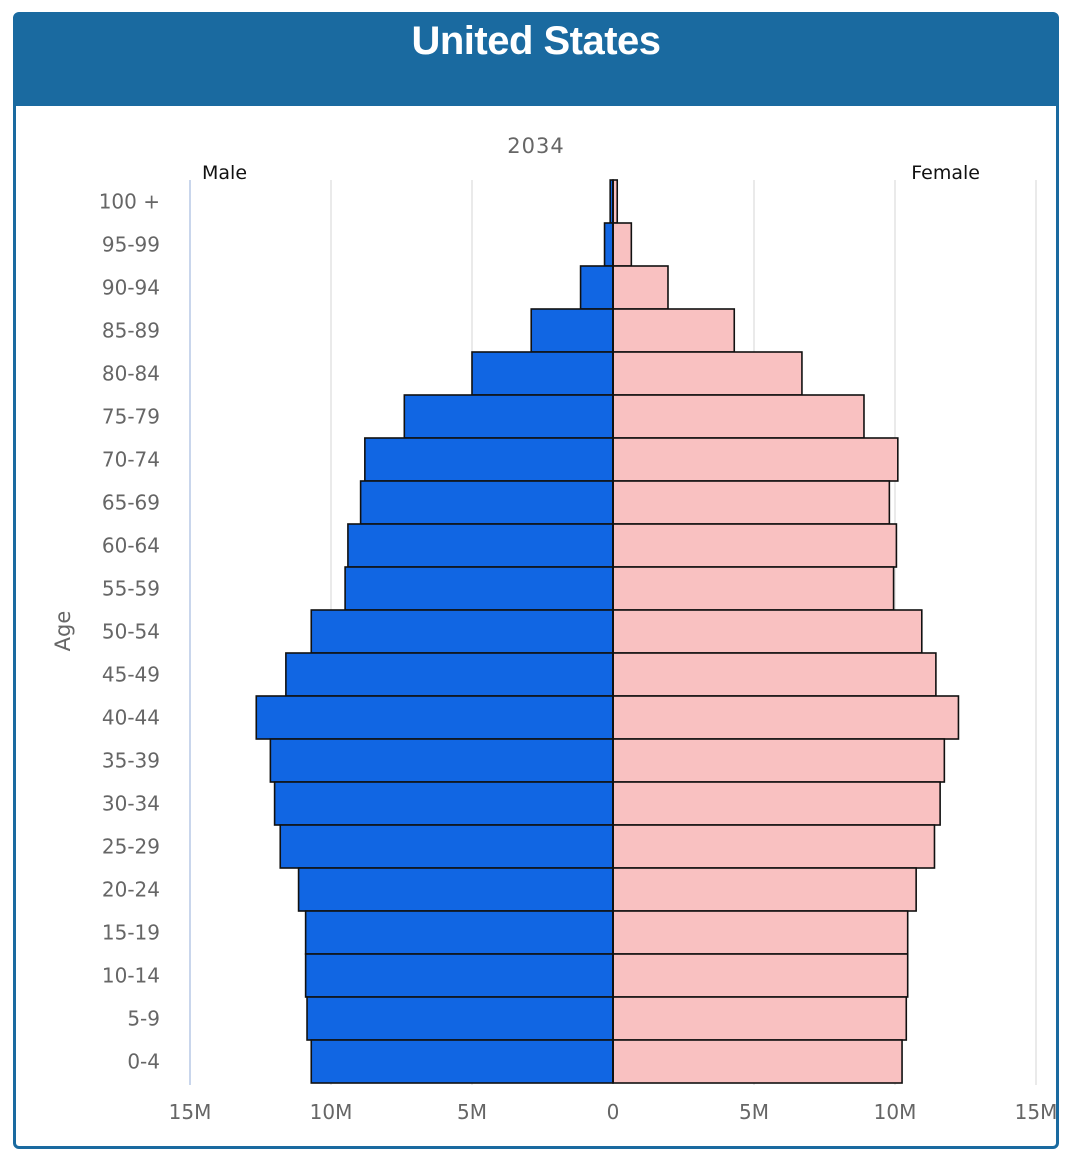  What do you see at coordinates (131, 847) in the screenshot?
I see `y-tick-label: 25-29` at bounding box center [131, 847].